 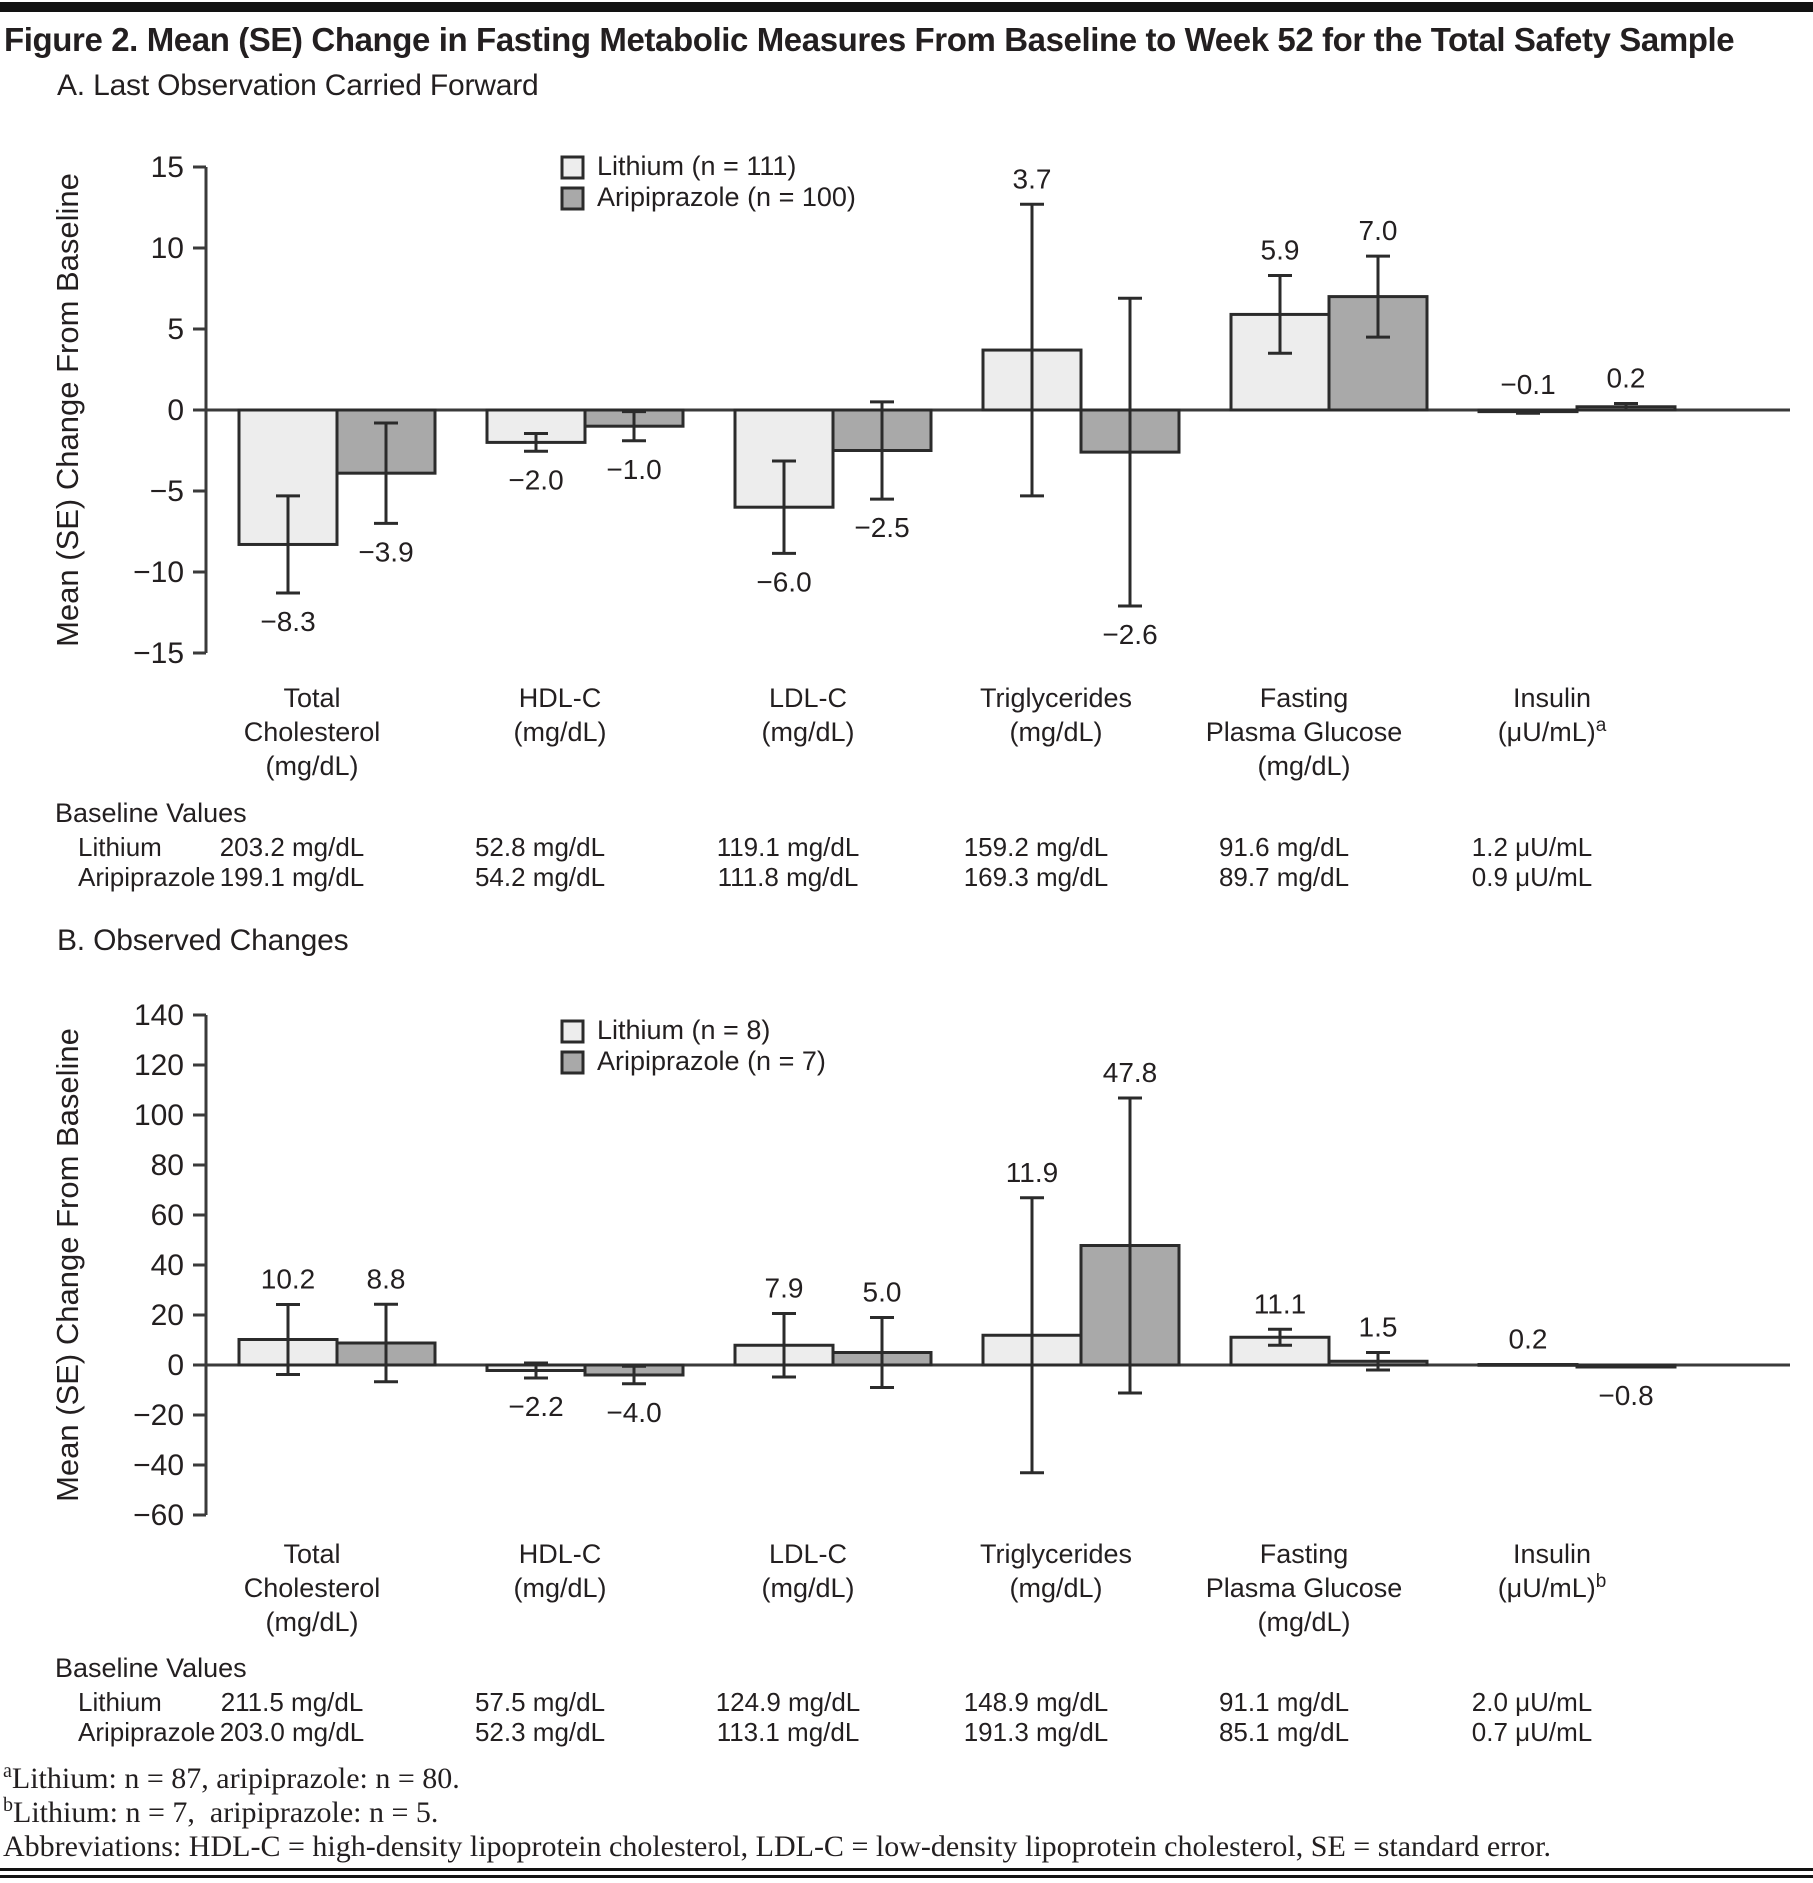 I want to click on panel-b-header: B. Observed Changes, so click(x=203, y=940).